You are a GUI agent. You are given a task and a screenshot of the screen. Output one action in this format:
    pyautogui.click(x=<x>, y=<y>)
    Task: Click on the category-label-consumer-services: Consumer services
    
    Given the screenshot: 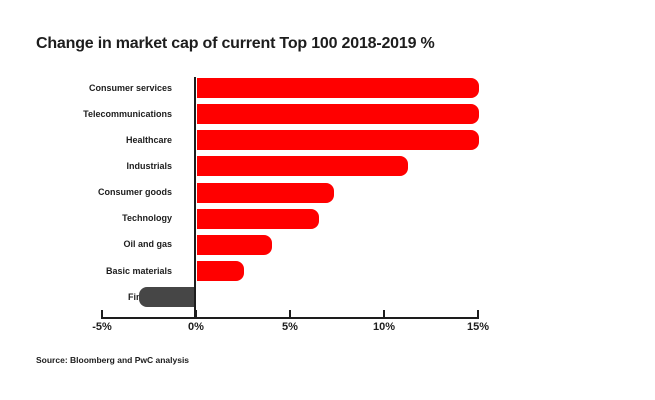 What is the action you would take?
    pyautogui.click(x=130, y=87)
    